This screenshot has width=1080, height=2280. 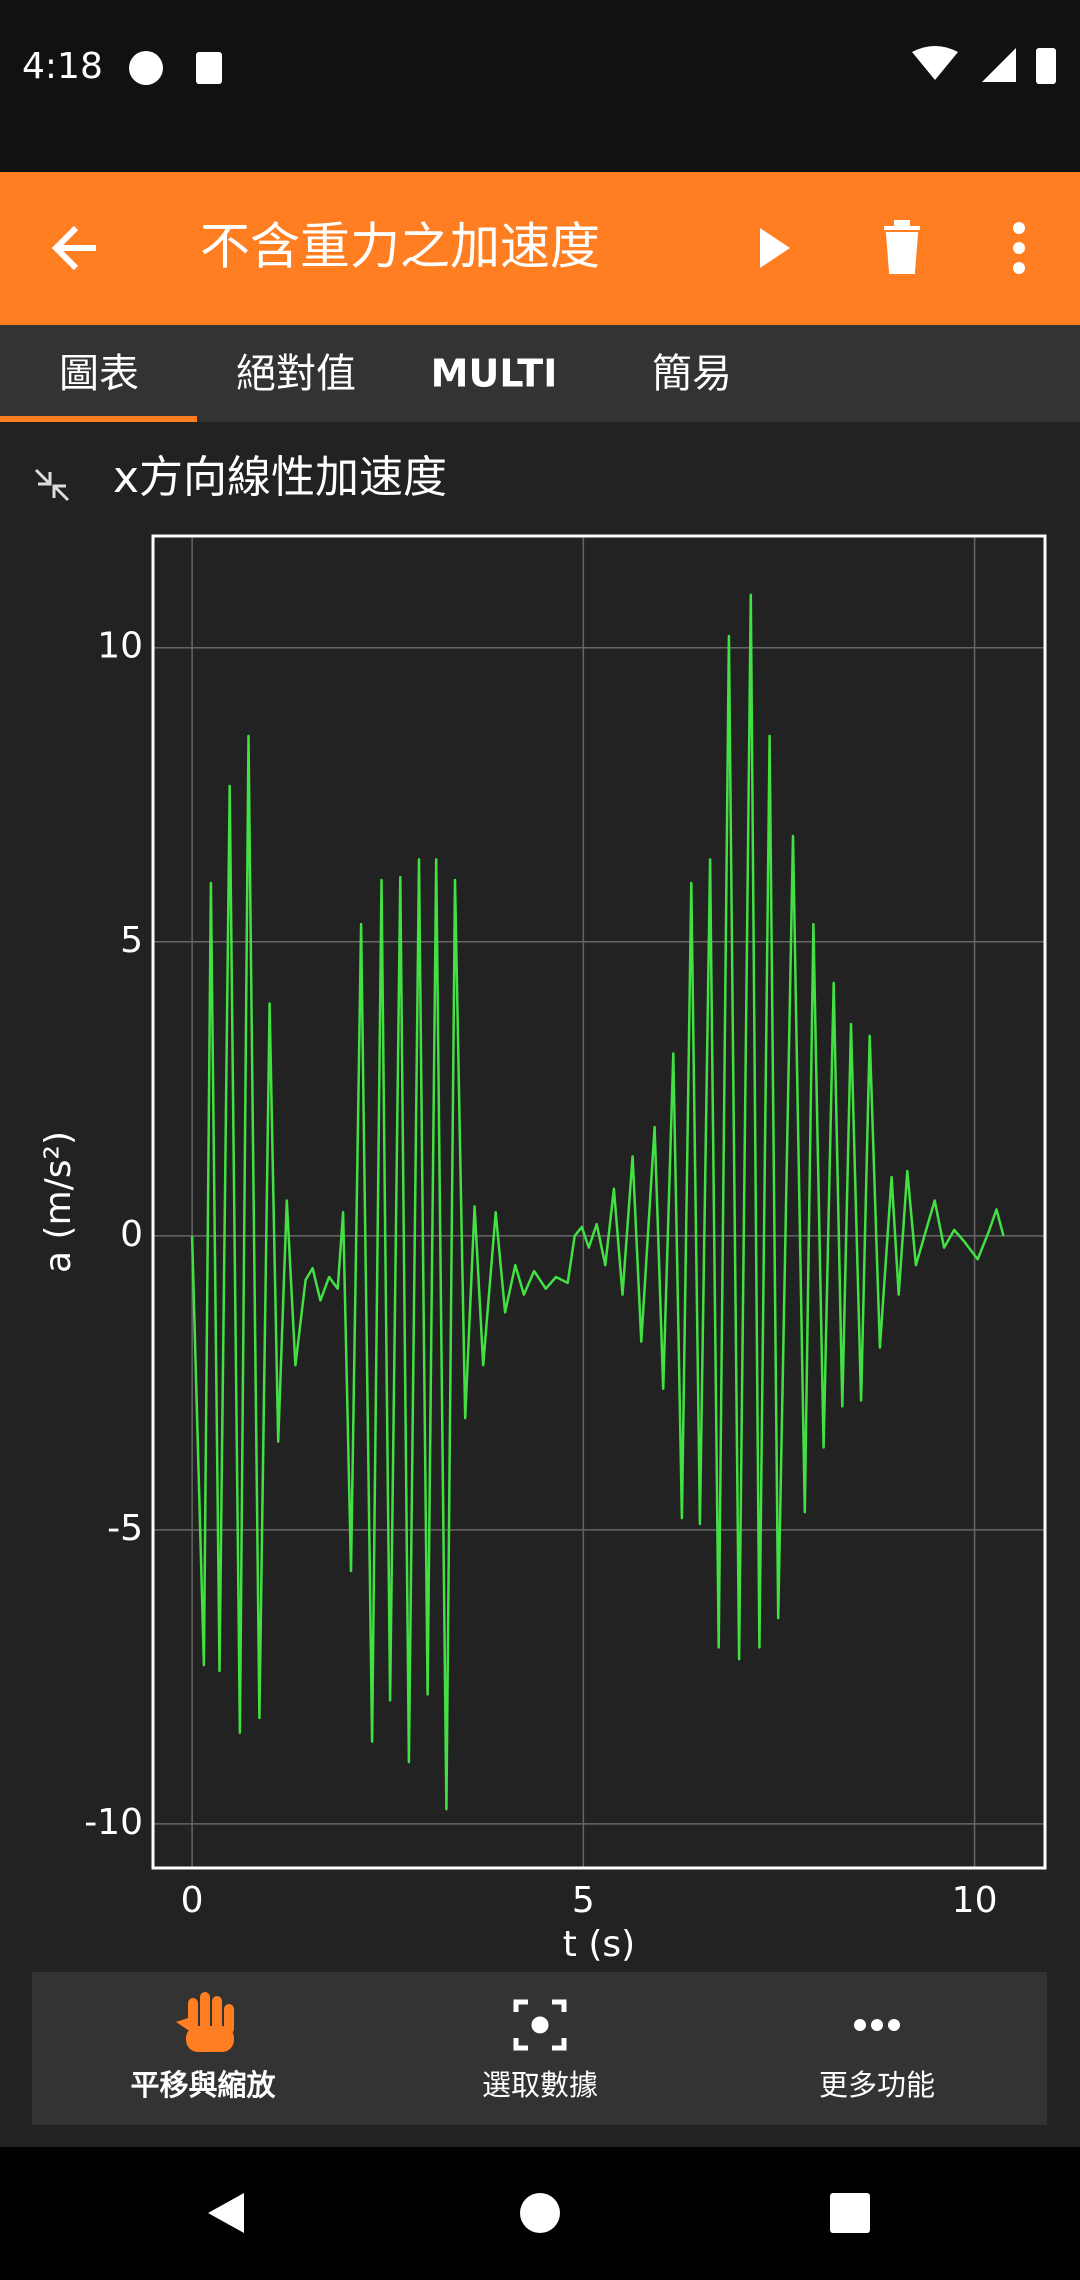 What do you see at coordinates (1046, 66) in the screenshot?
I see `battery-icon` at bounding box center [1046, 66].